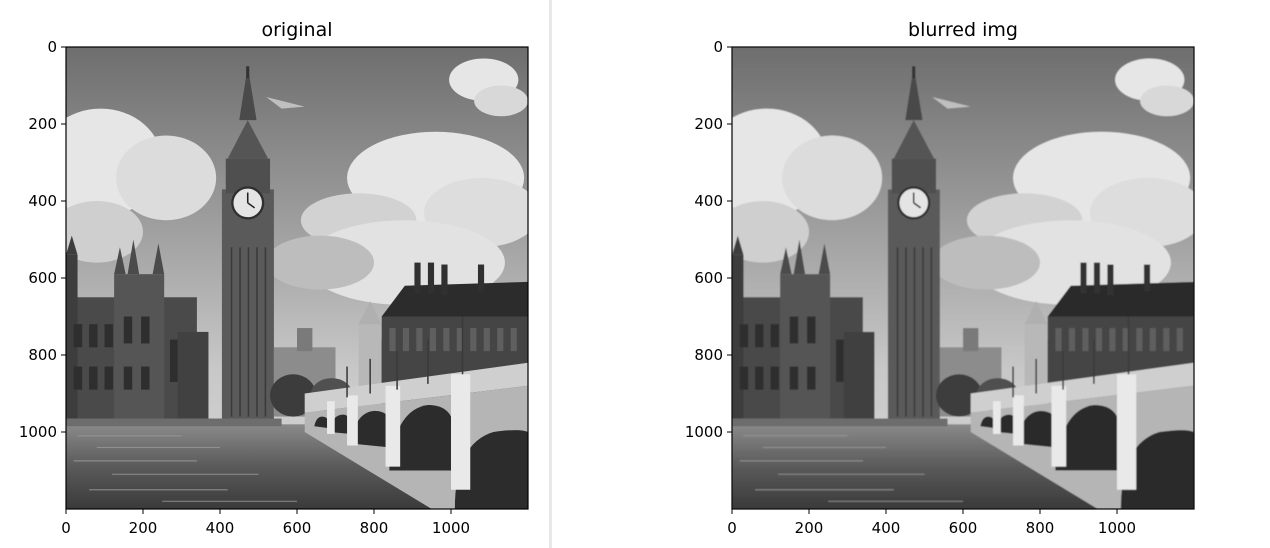 This screenshot has height=548, width=1270. What do you see at coordinates (296, 30) in the screenshot?
I see `subplot-title: original` at bounding box center [296, 30].